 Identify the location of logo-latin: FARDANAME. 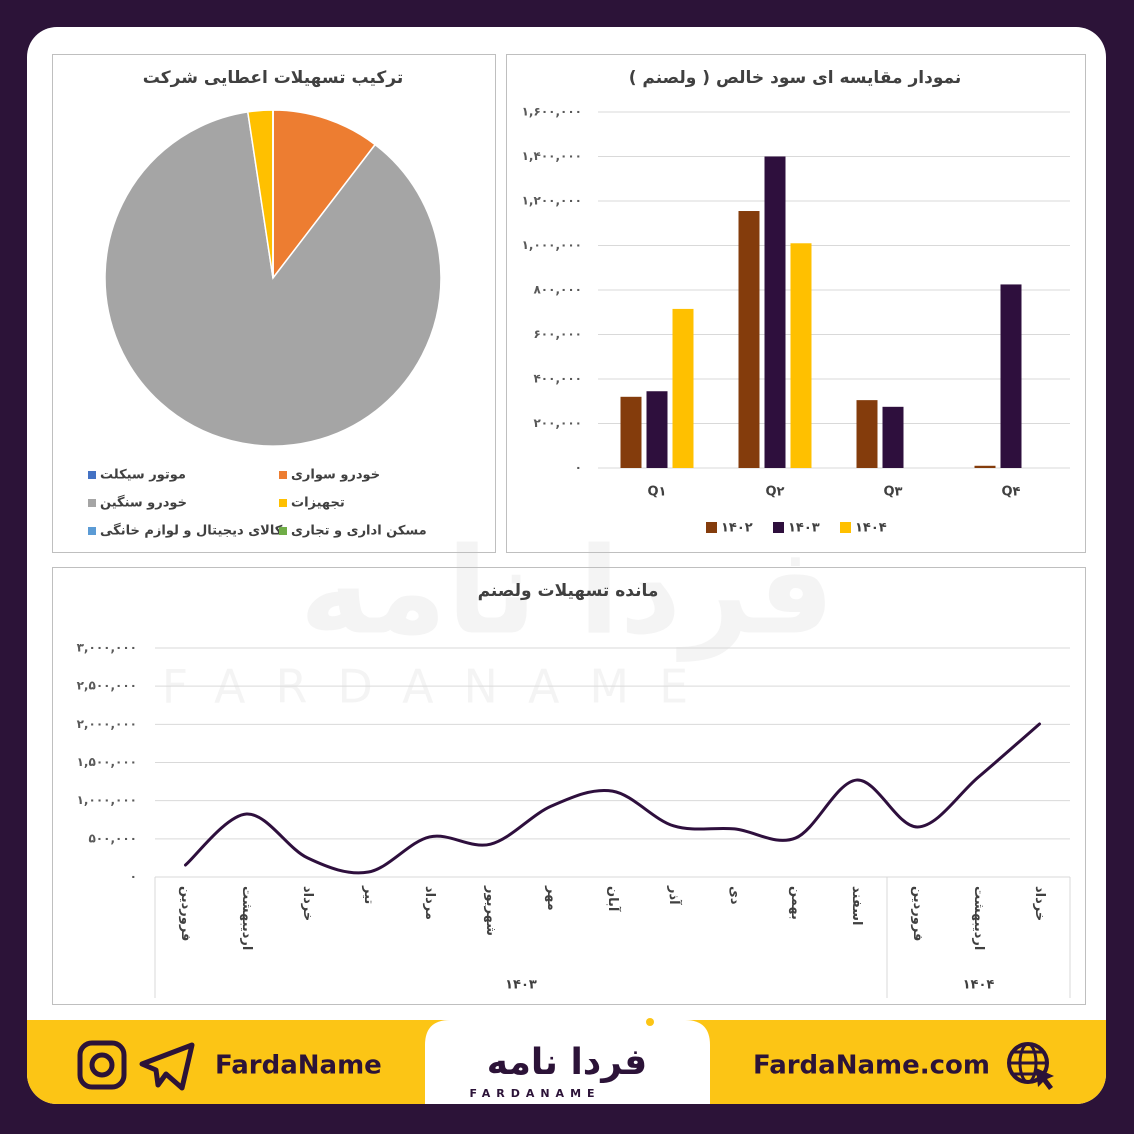
(534, 1093).